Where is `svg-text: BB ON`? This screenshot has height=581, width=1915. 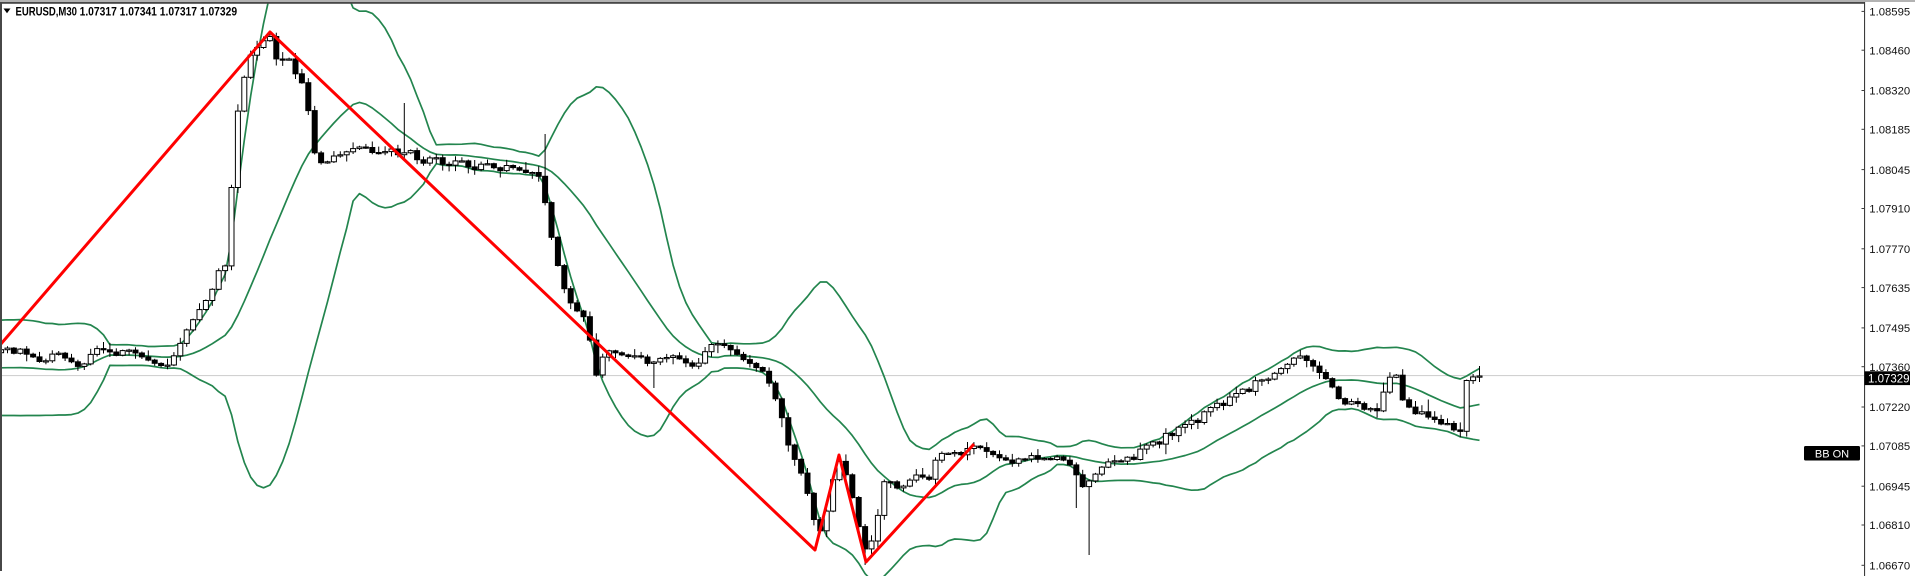 svg-text: BB ON is located at coordinates (1832, 454).